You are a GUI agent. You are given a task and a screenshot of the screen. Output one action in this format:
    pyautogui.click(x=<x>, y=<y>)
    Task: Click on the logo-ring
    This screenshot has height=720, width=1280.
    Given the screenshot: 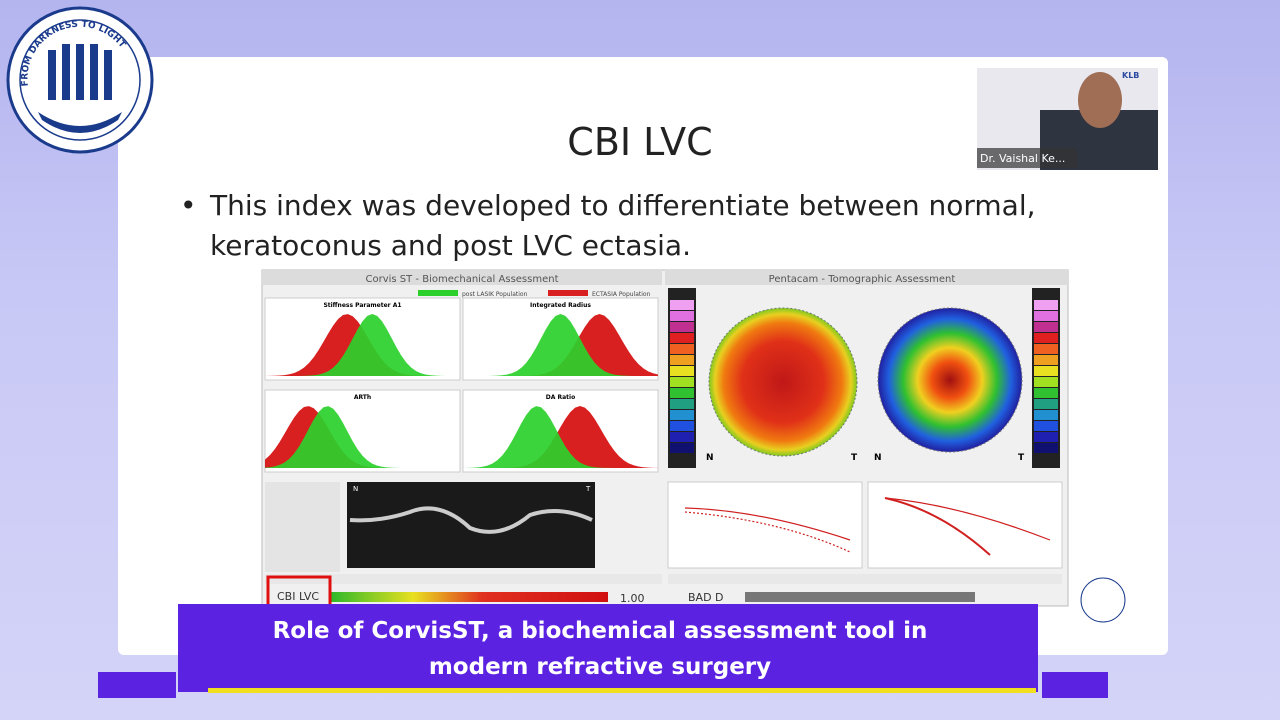 What is the action you would take?
    pyautogui.click(x=80, y=80)
    